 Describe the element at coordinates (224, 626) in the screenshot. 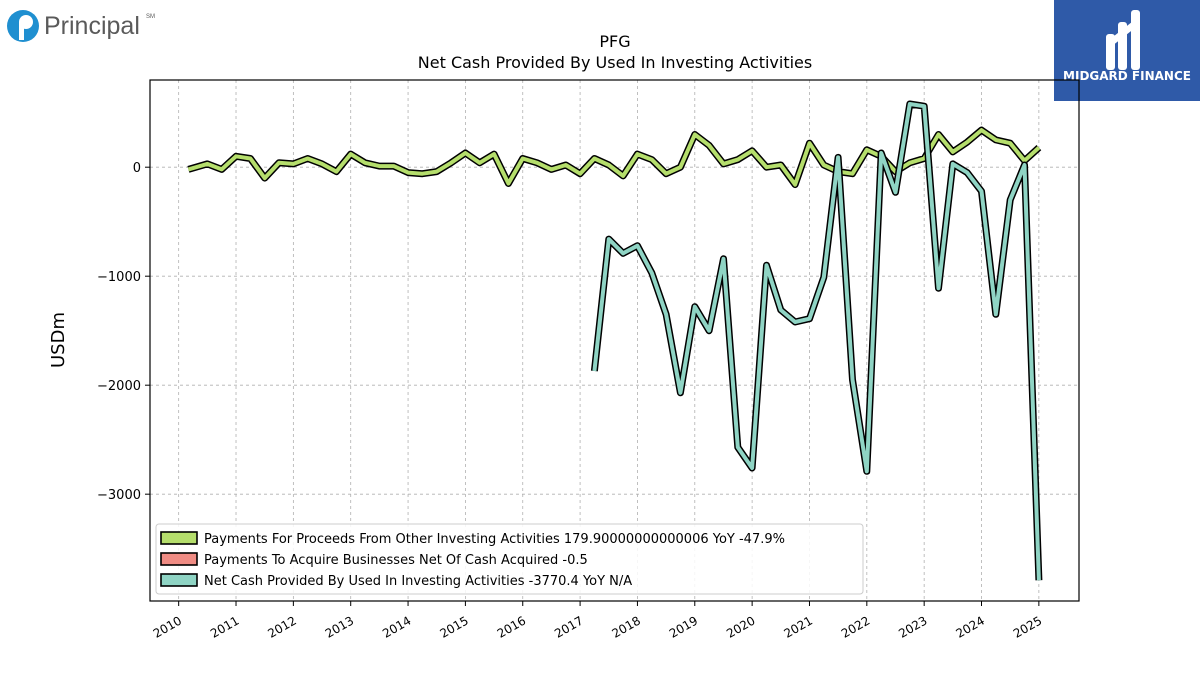

I see `x-tick-label: 2011` at that location.